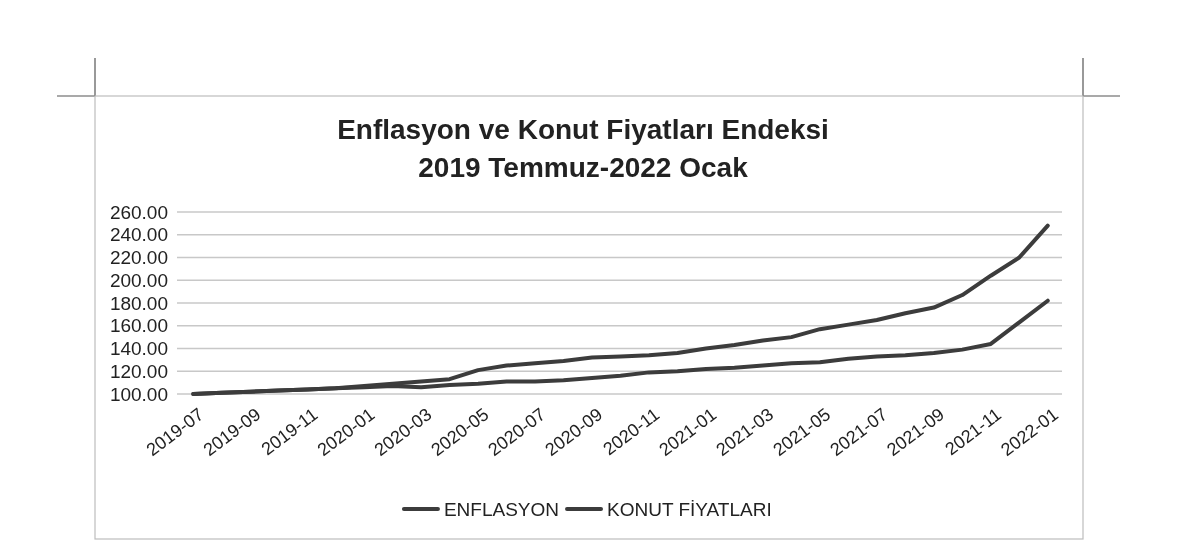 The width and height of the screenshot is (1200, 559). Describe the element at coordinates (138, 303) in the screenshot. I see `y-tick-label: 180.00` at that location.